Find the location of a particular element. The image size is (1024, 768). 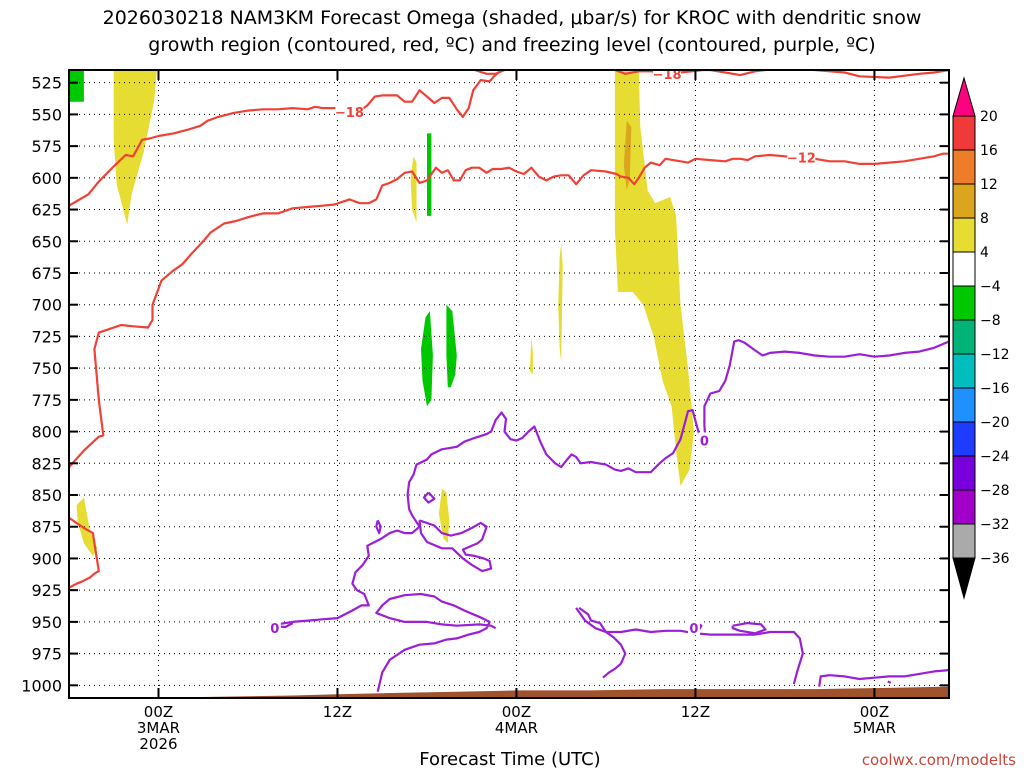

y-tick-label-850: 850 is located at coordinates (46, 495).